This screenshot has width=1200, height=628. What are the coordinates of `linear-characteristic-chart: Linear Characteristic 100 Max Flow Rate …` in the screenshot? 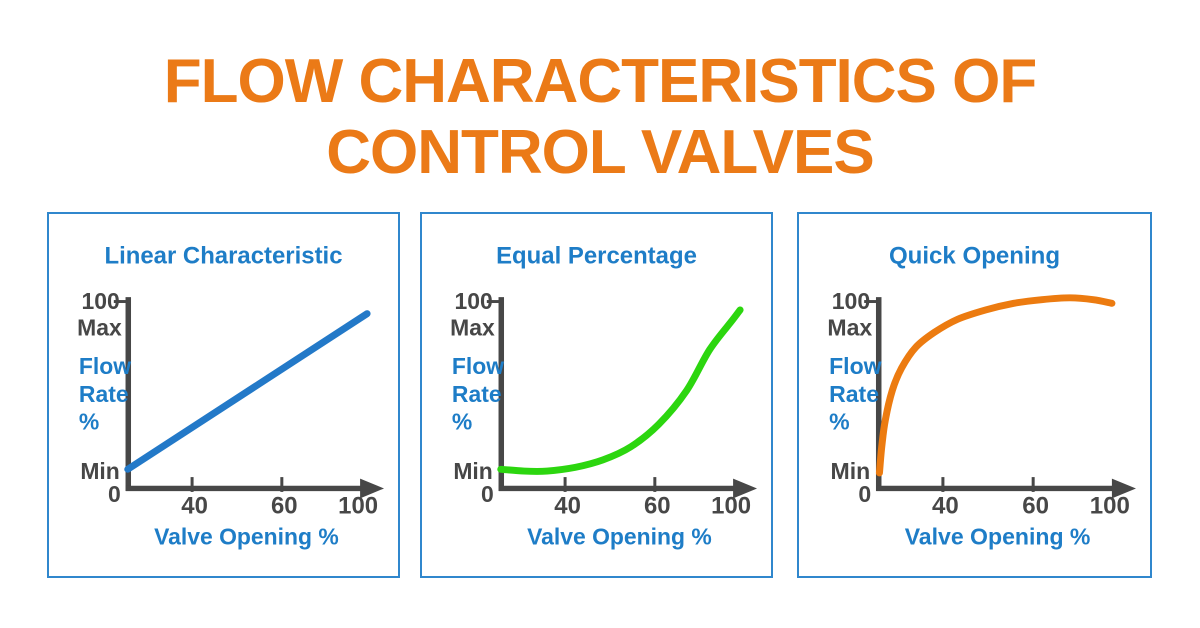 It's located at (231, 396).